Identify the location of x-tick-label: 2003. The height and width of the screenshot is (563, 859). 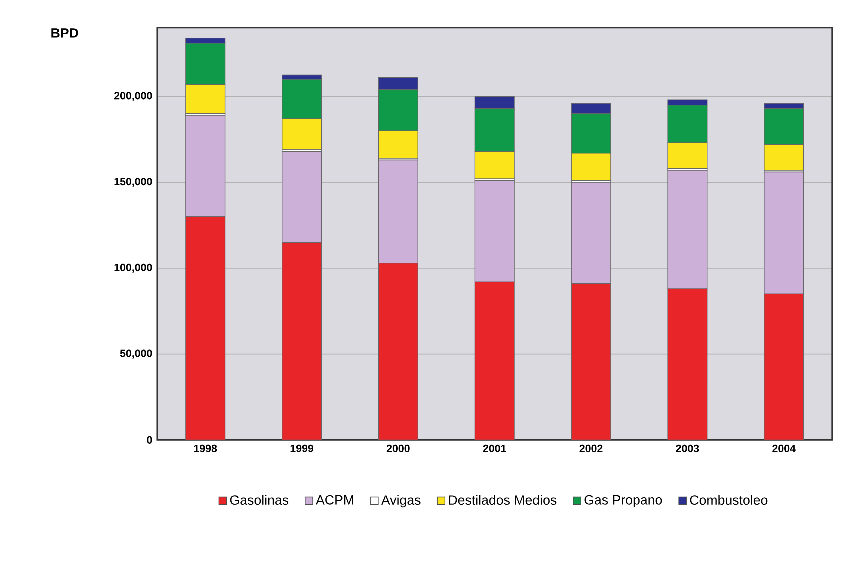
(688, 448).